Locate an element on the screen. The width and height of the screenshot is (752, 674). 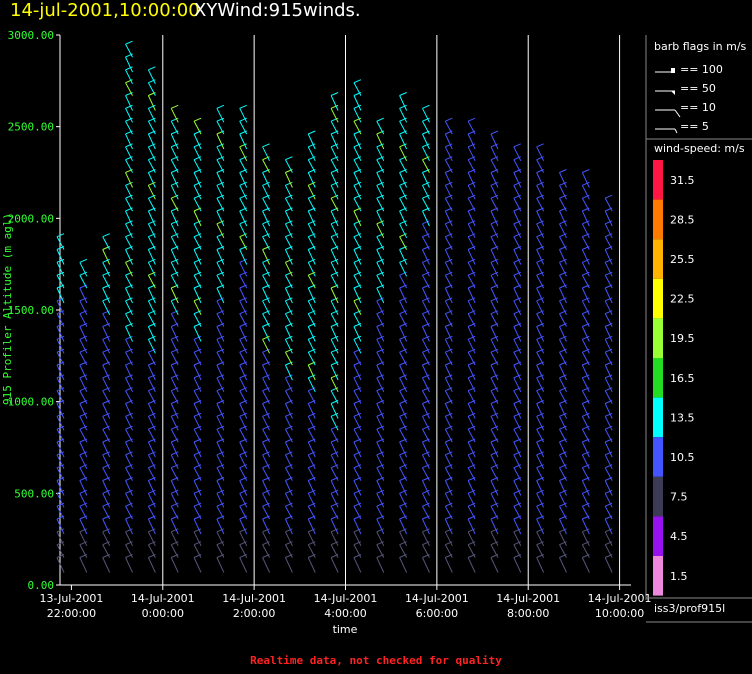
colorbar-label: 28.5 is located at coordinates (682, 219).